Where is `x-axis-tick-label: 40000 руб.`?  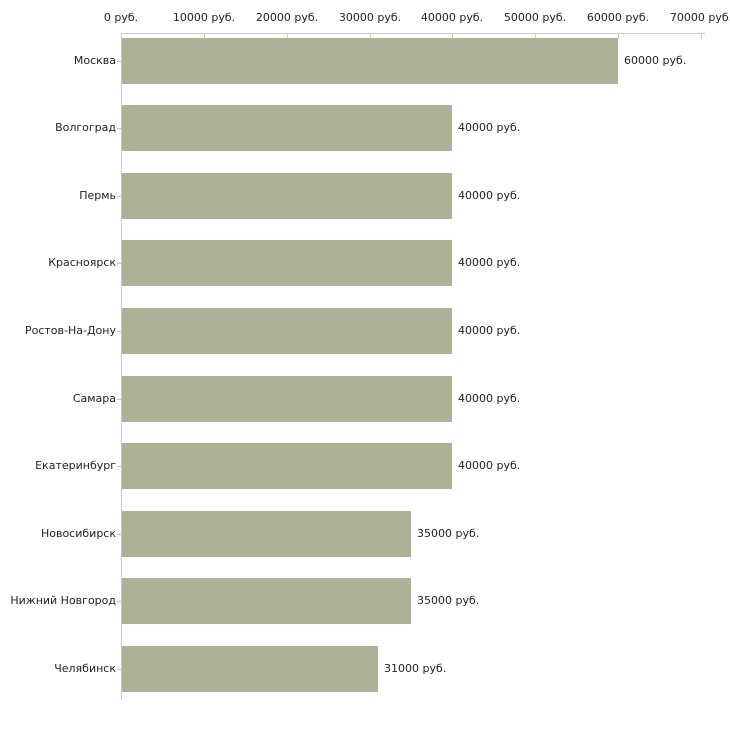 x-axis-tick-label: 40000 руб. is located at coordinates (452, 17).